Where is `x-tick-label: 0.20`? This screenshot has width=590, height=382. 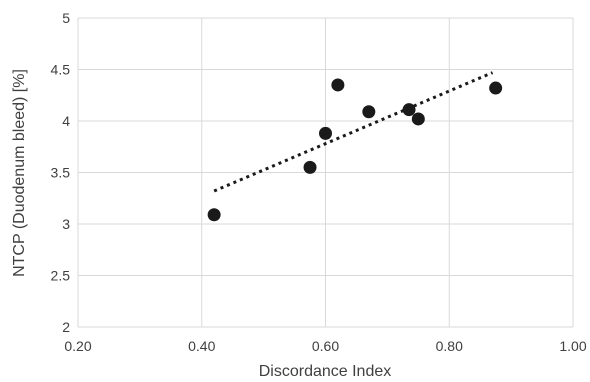 x-tick-label: 0.20 is located at coordinates (77, 346).